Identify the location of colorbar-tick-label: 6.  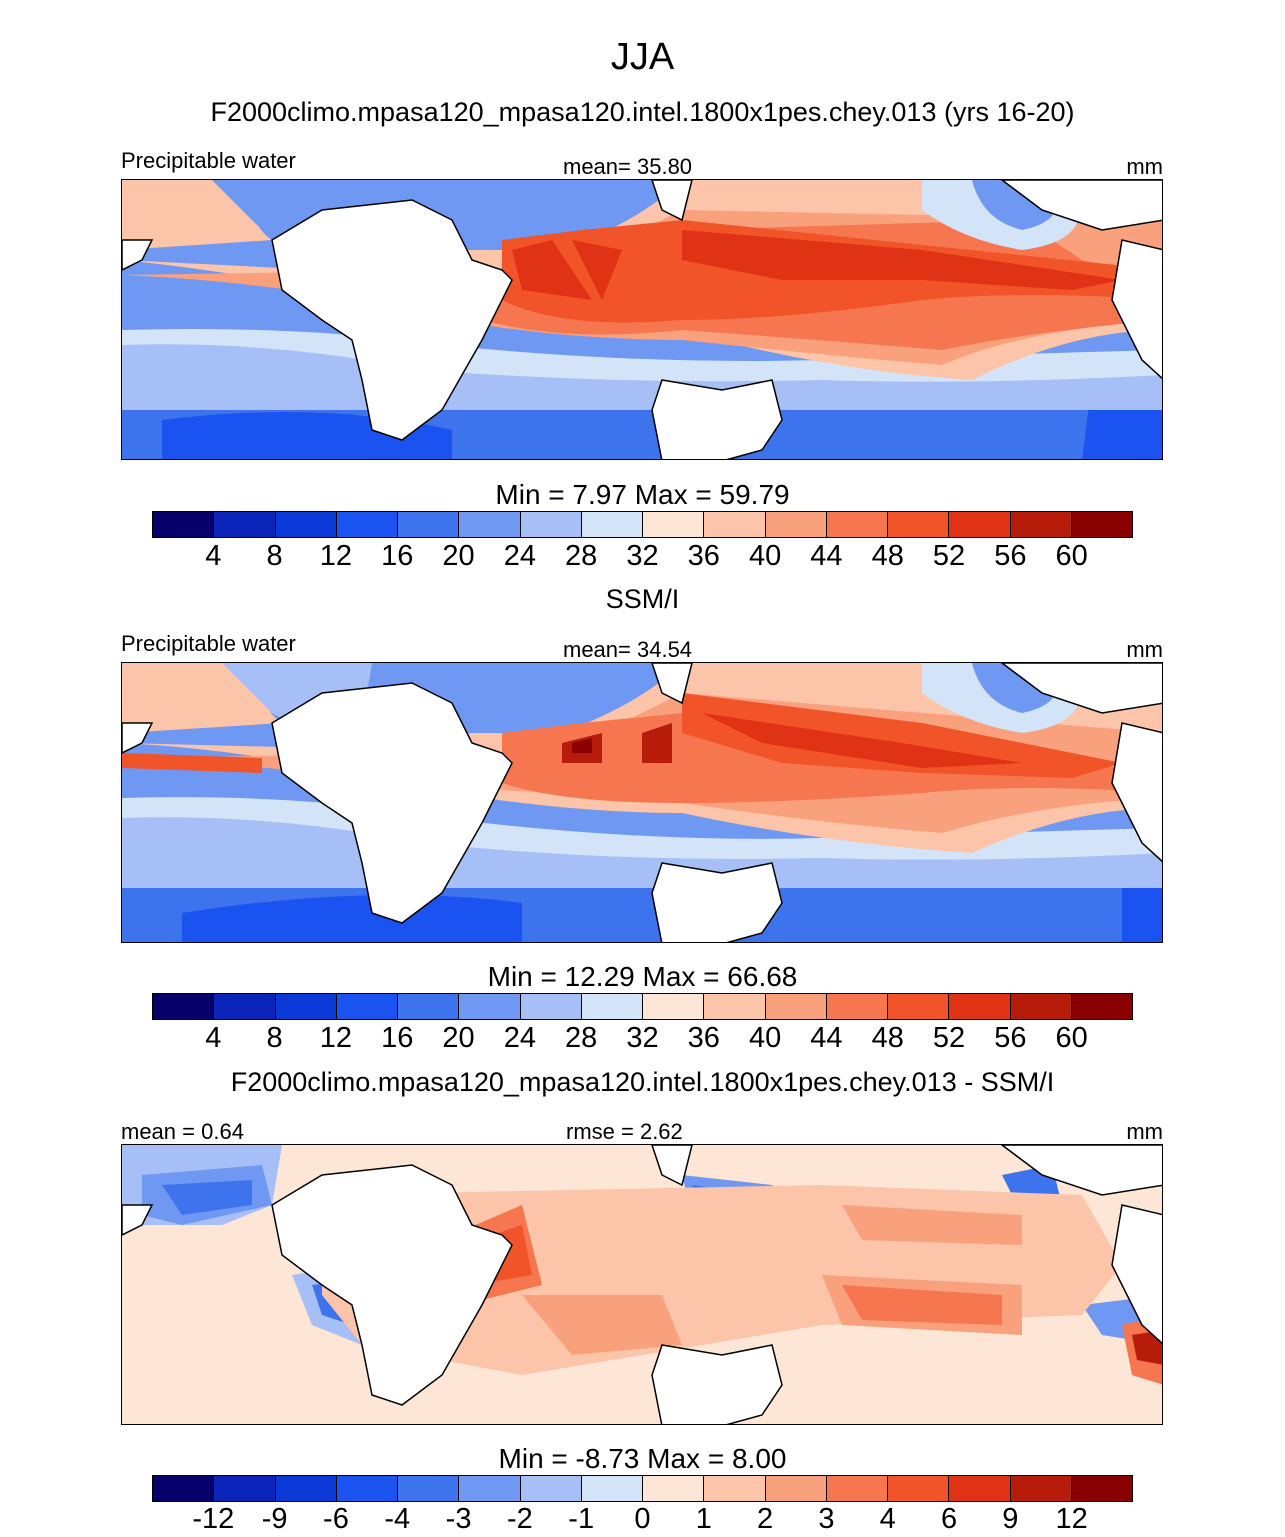
(949, 1519).